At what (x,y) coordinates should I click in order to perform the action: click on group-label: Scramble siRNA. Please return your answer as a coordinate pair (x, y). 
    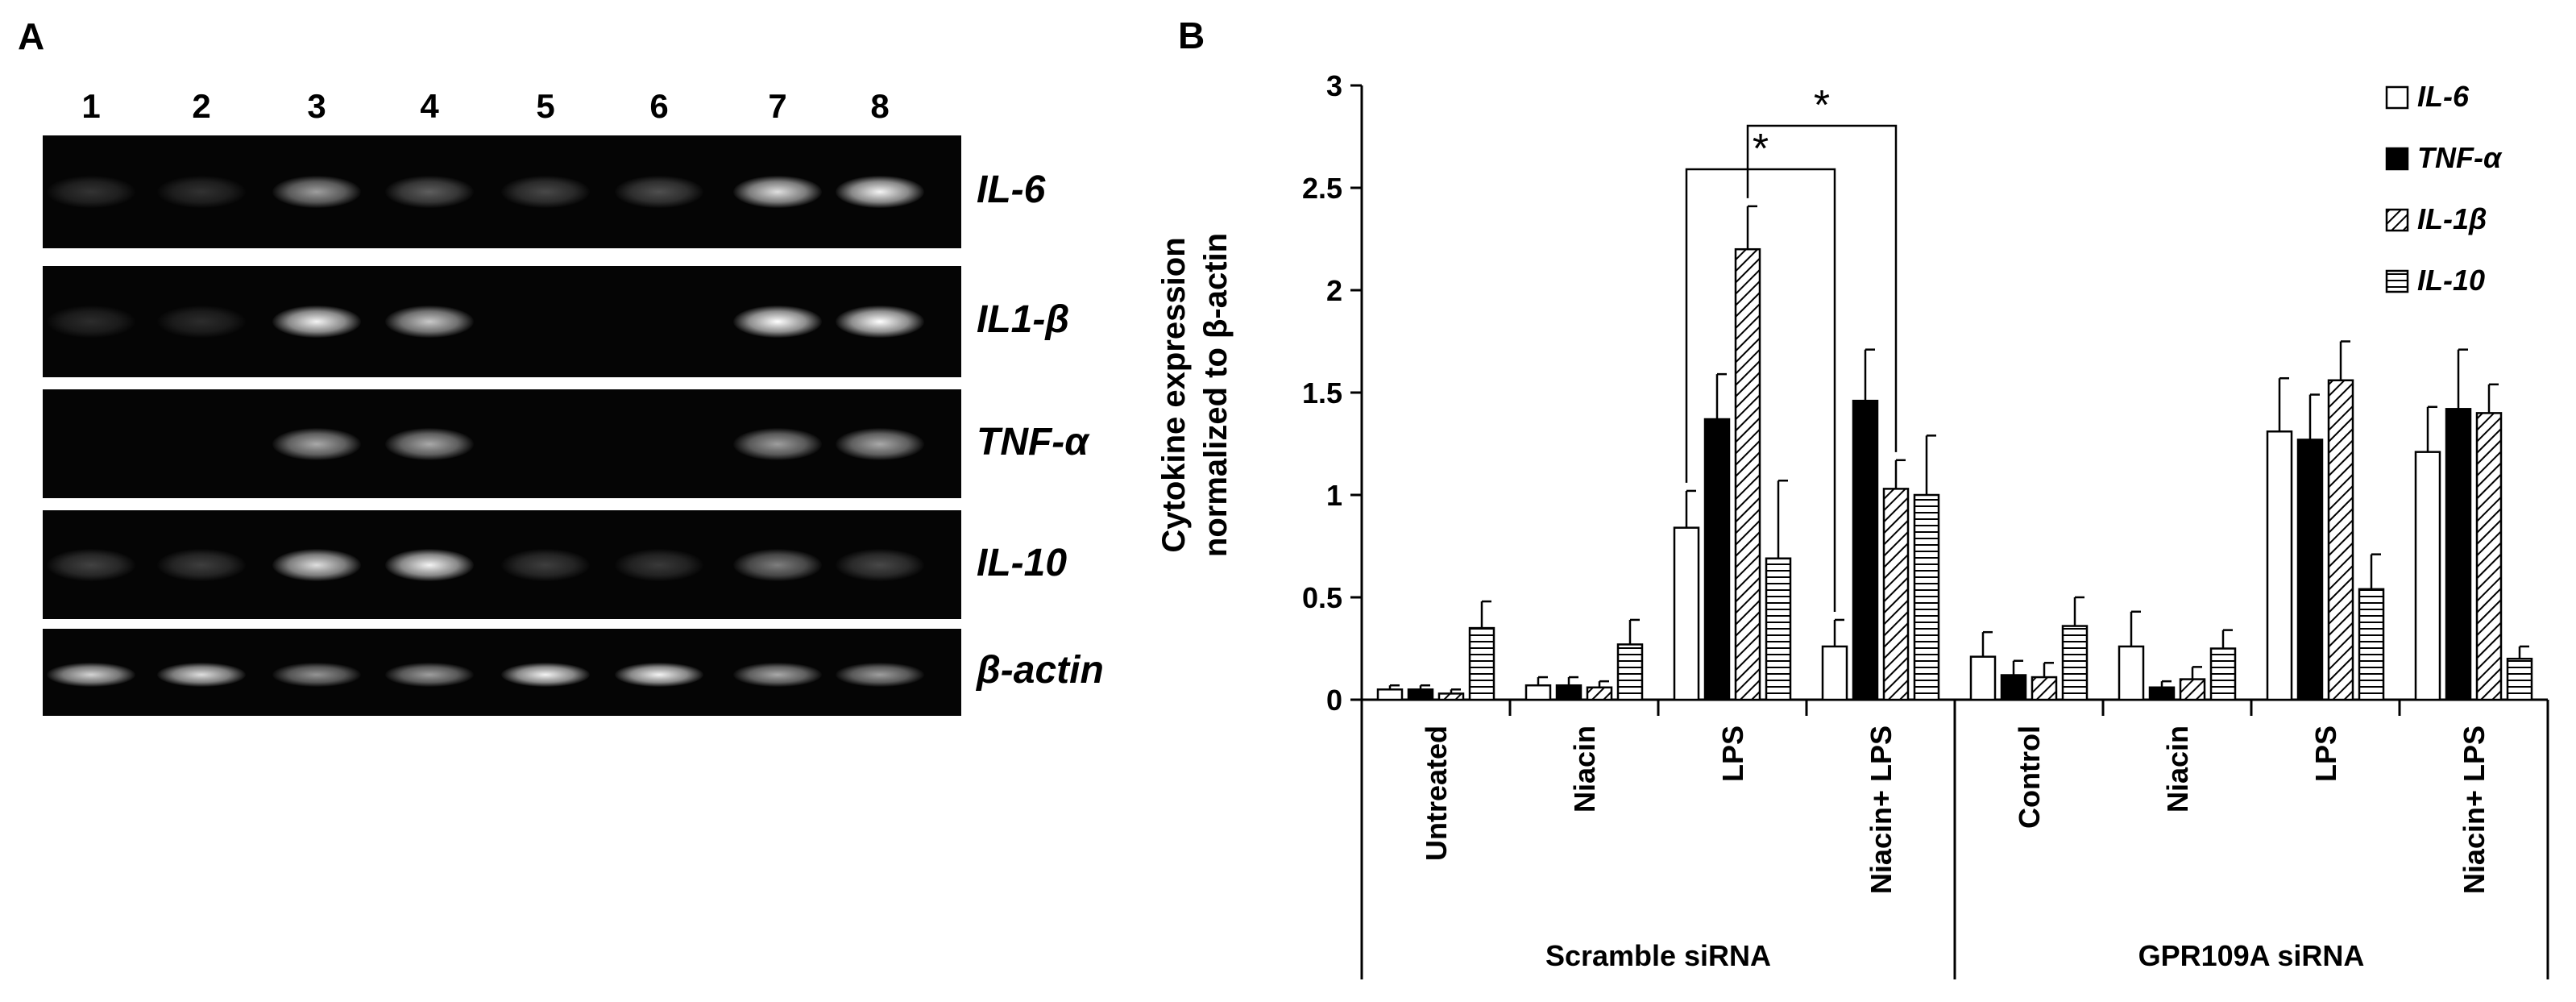
    Looking at the image, I should click on (1658, 955).